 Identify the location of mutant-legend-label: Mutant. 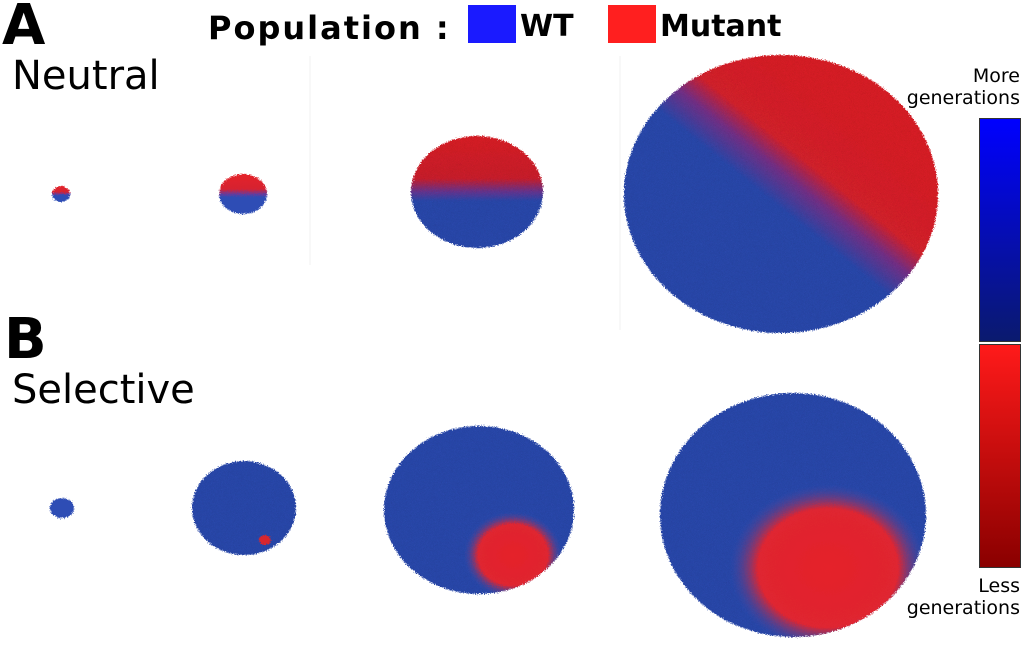
(721, 26).